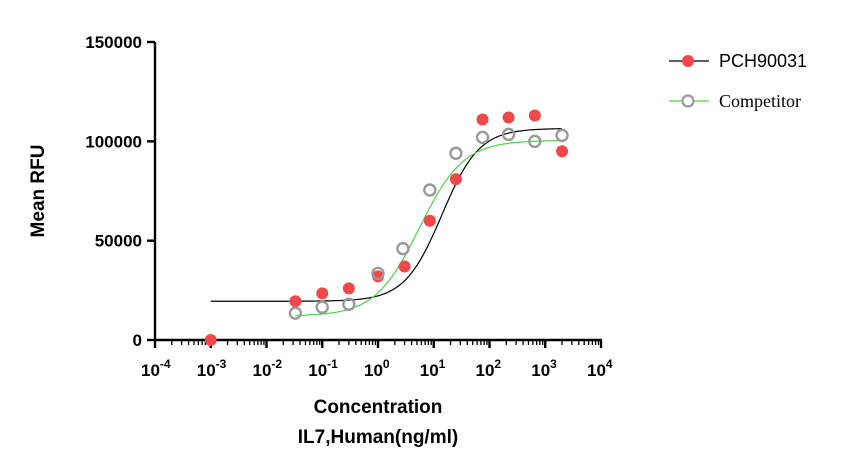  What do you see at coordinates (688, 61) in the screenshot?
I see `legend-marker-pch90031` at bounding box center [688, 61].